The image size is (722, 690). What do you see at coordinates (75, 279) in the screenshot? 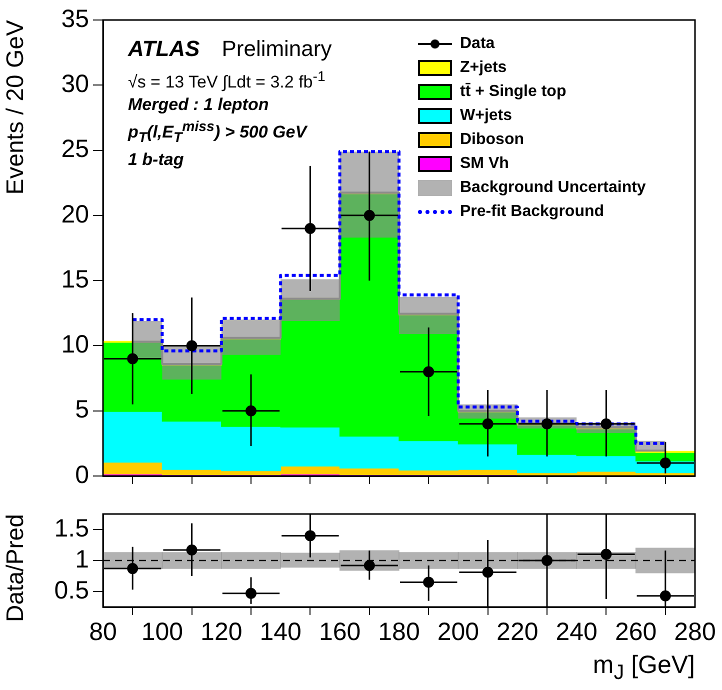
I see `y-tick-label: 15` at bounding box center [75, 279].